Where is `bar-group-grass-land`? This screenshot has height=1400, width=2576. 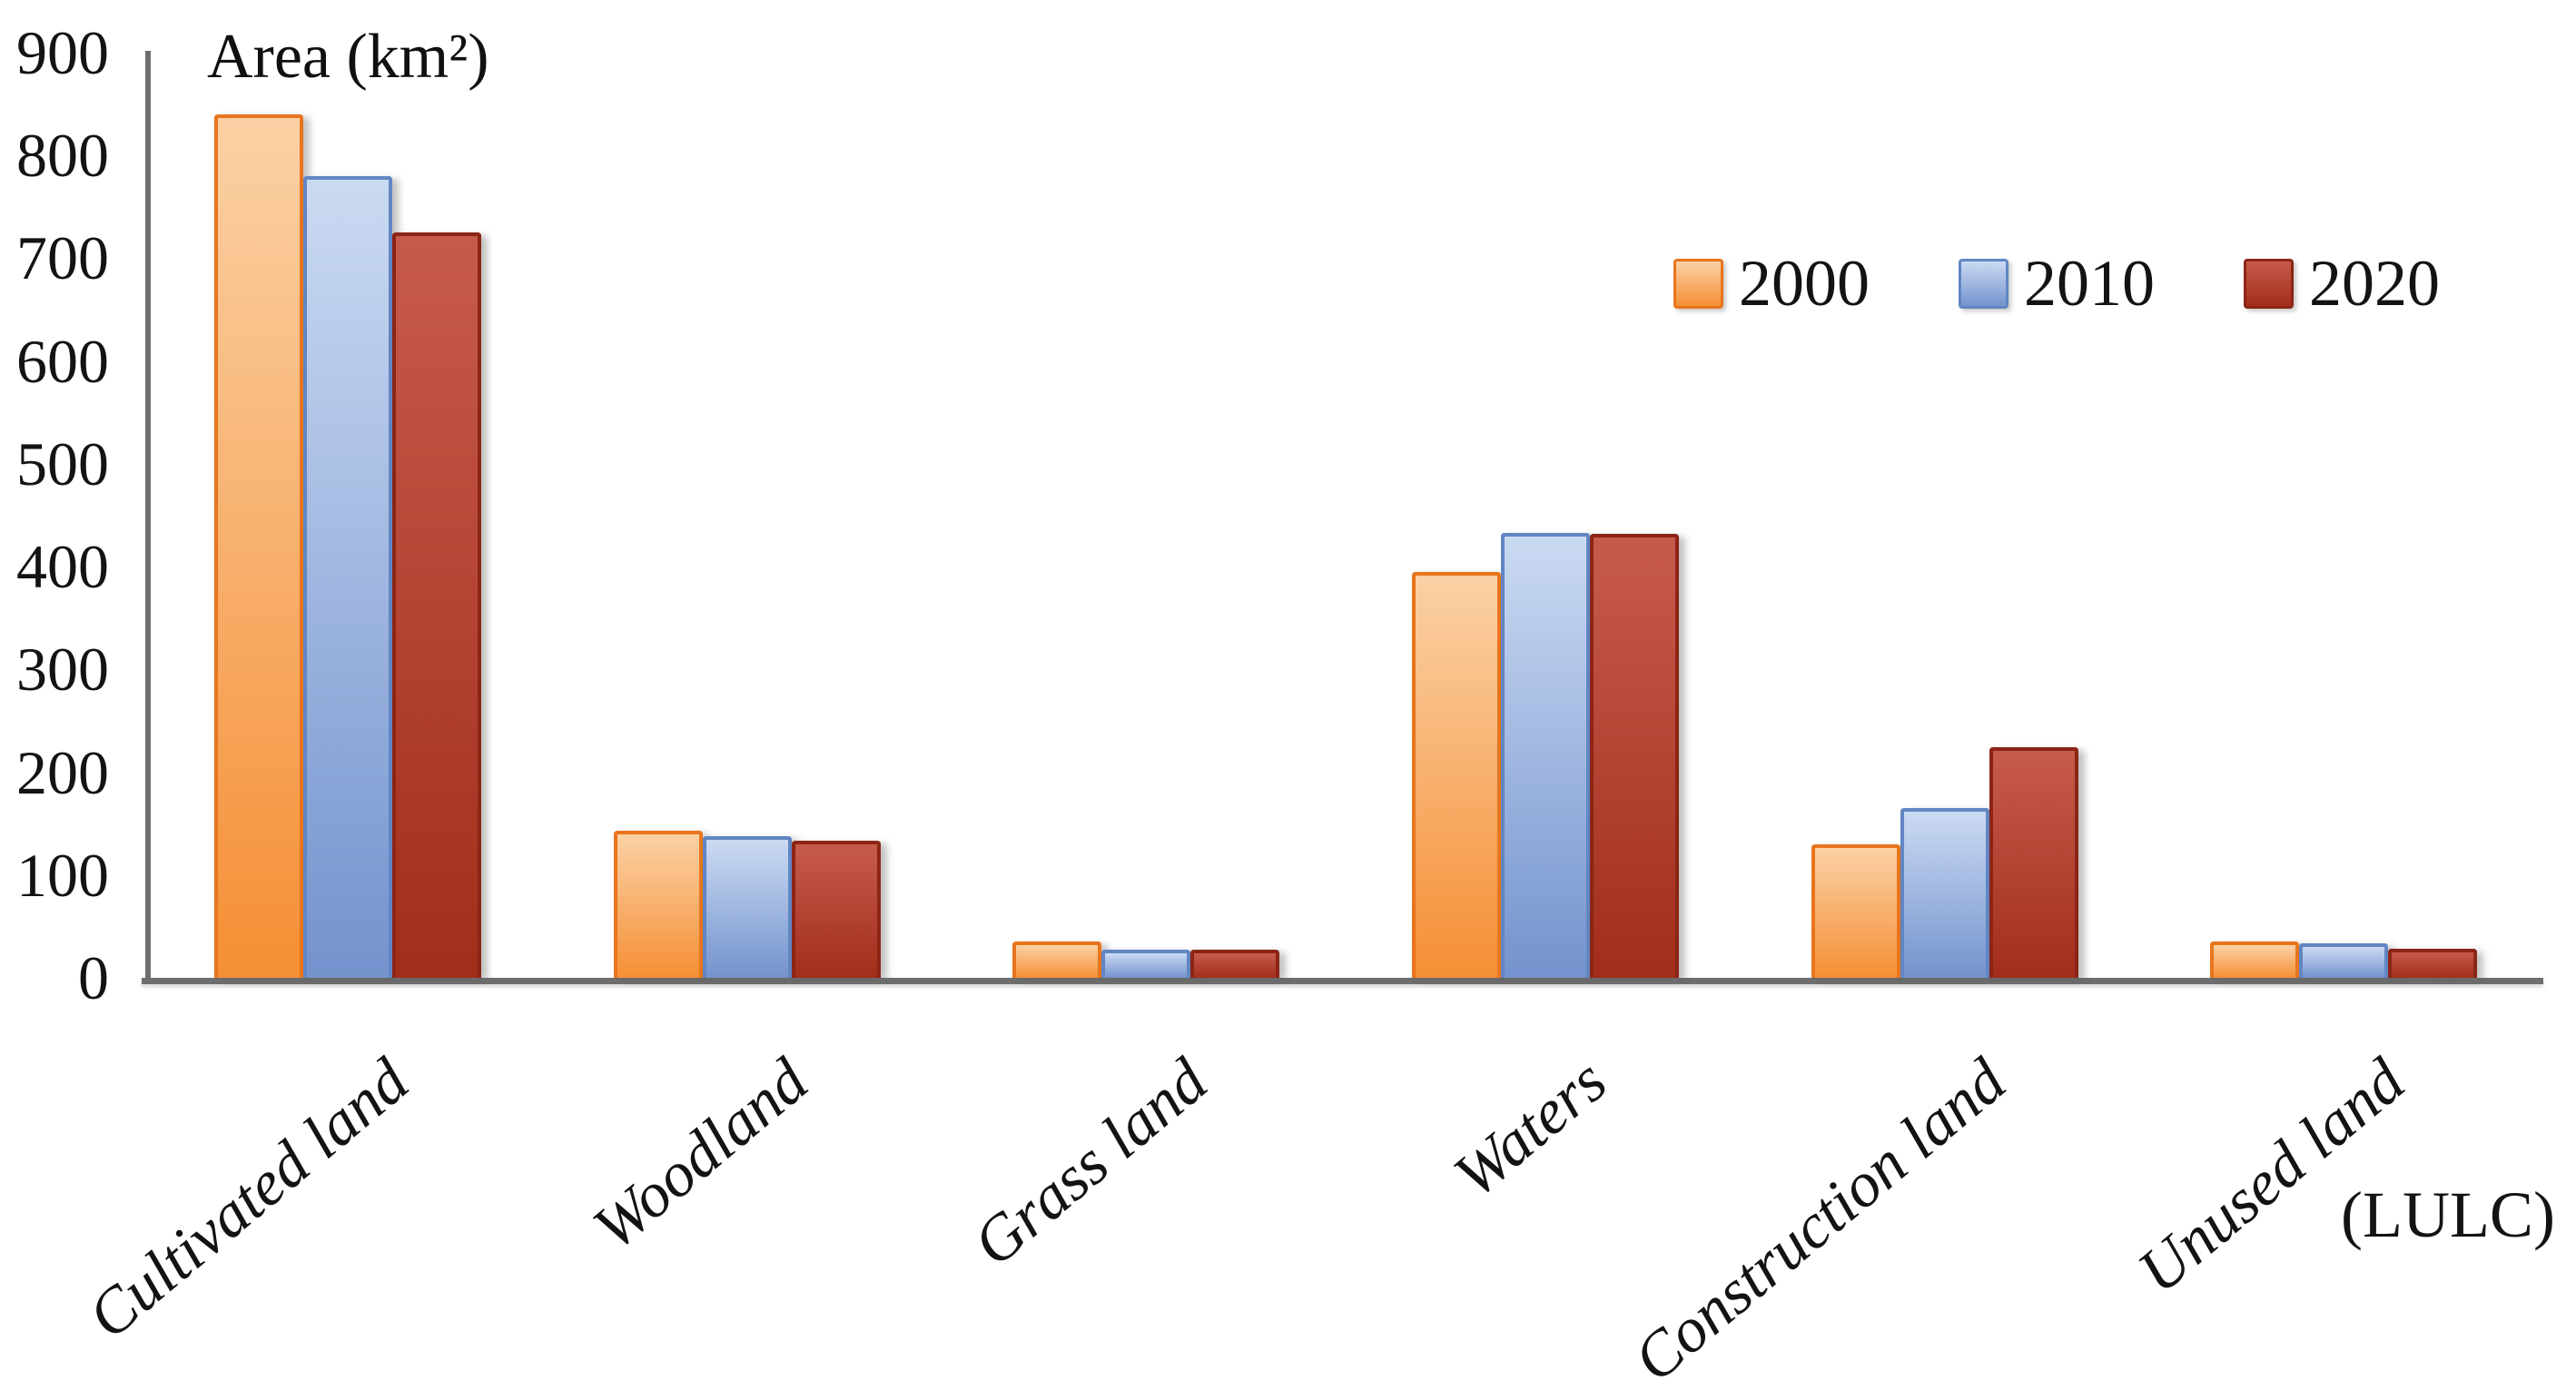
bar-group-grass-land is located at coordinates (1146, 515).